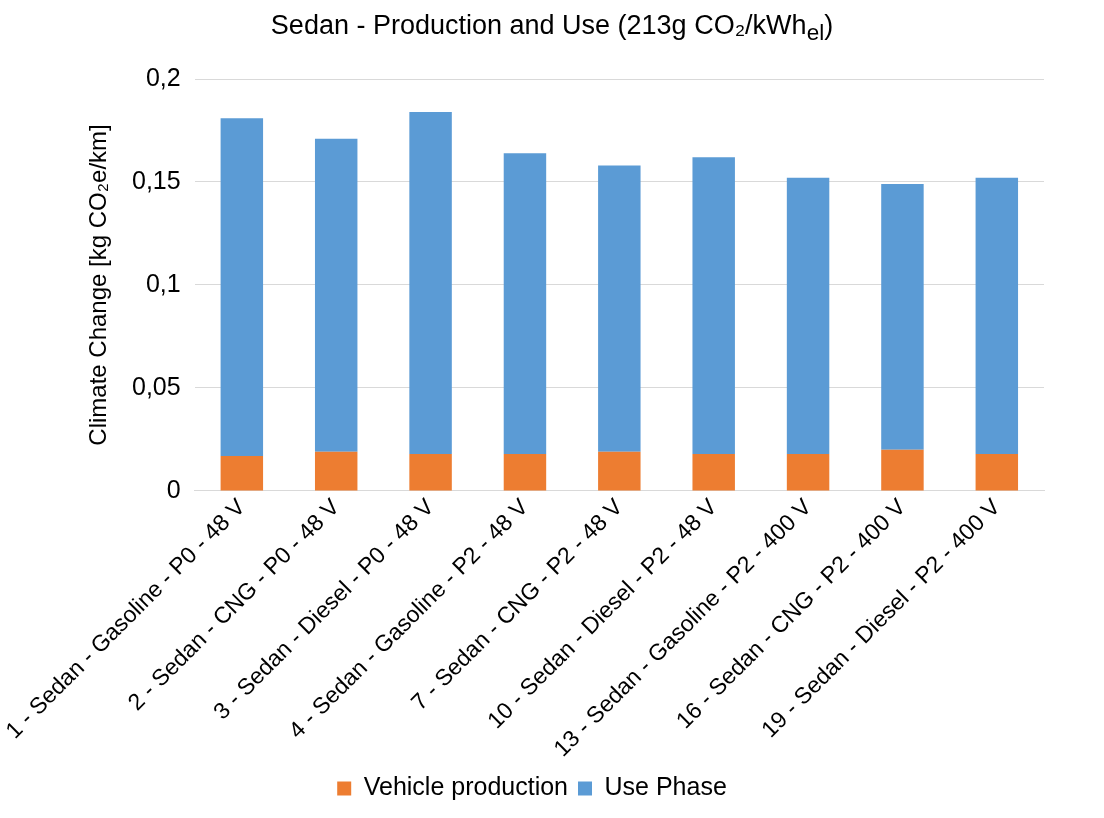 This screenshot has height=818, width=1104. I want to click on chart-title: Sedan - Production and Use (213g CO₂/kWh$_{el}$), so click(552, 28).